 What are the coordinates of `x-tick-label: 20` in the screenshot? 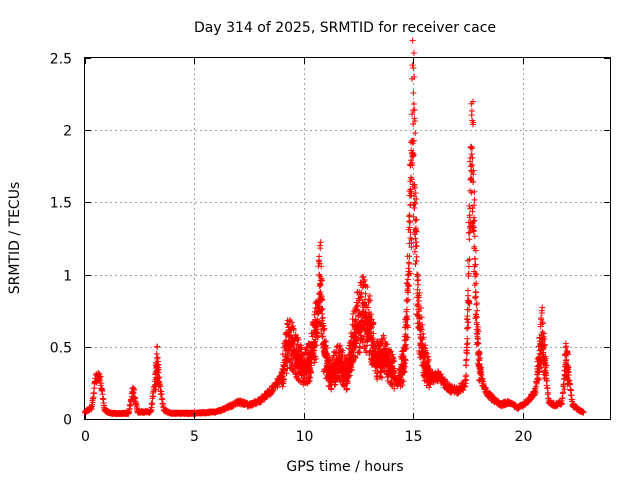 It's located at (524, 437).